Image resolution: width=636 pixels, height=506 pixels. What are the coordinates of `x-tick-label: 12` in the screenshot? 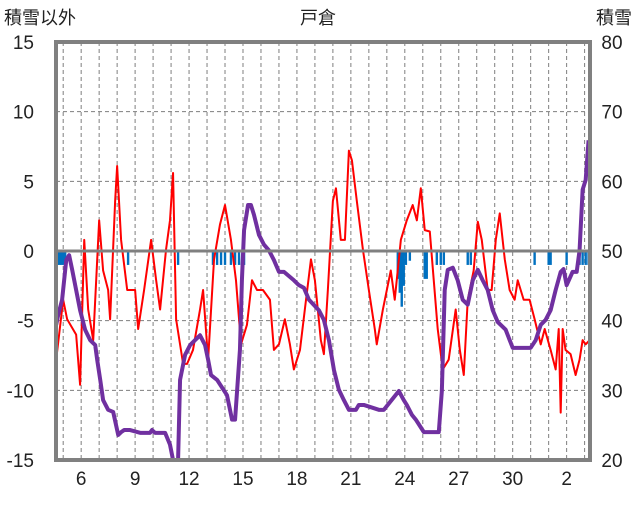 It's located at (188, 479).